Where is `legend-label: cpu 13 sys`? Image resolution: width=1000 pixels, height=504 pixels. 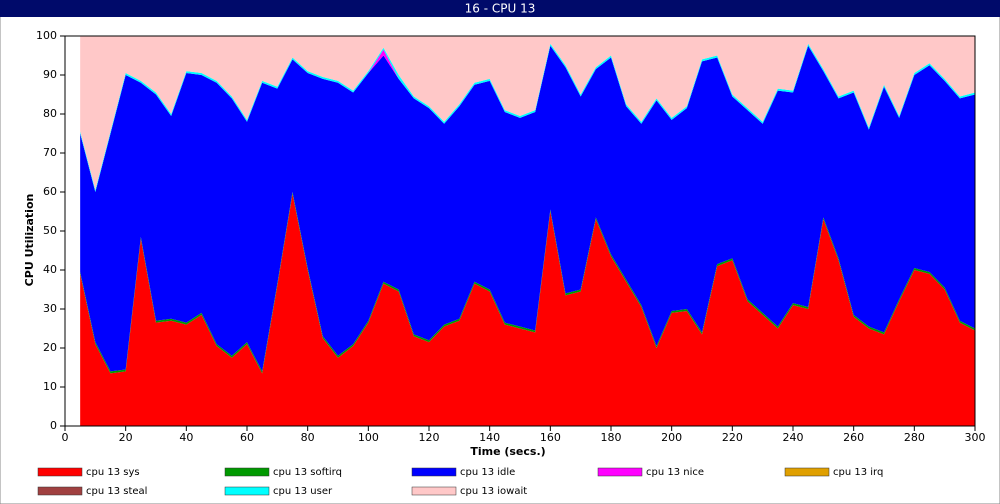
legend-label: cpu 13 sys is located at coordinates (113, 472).